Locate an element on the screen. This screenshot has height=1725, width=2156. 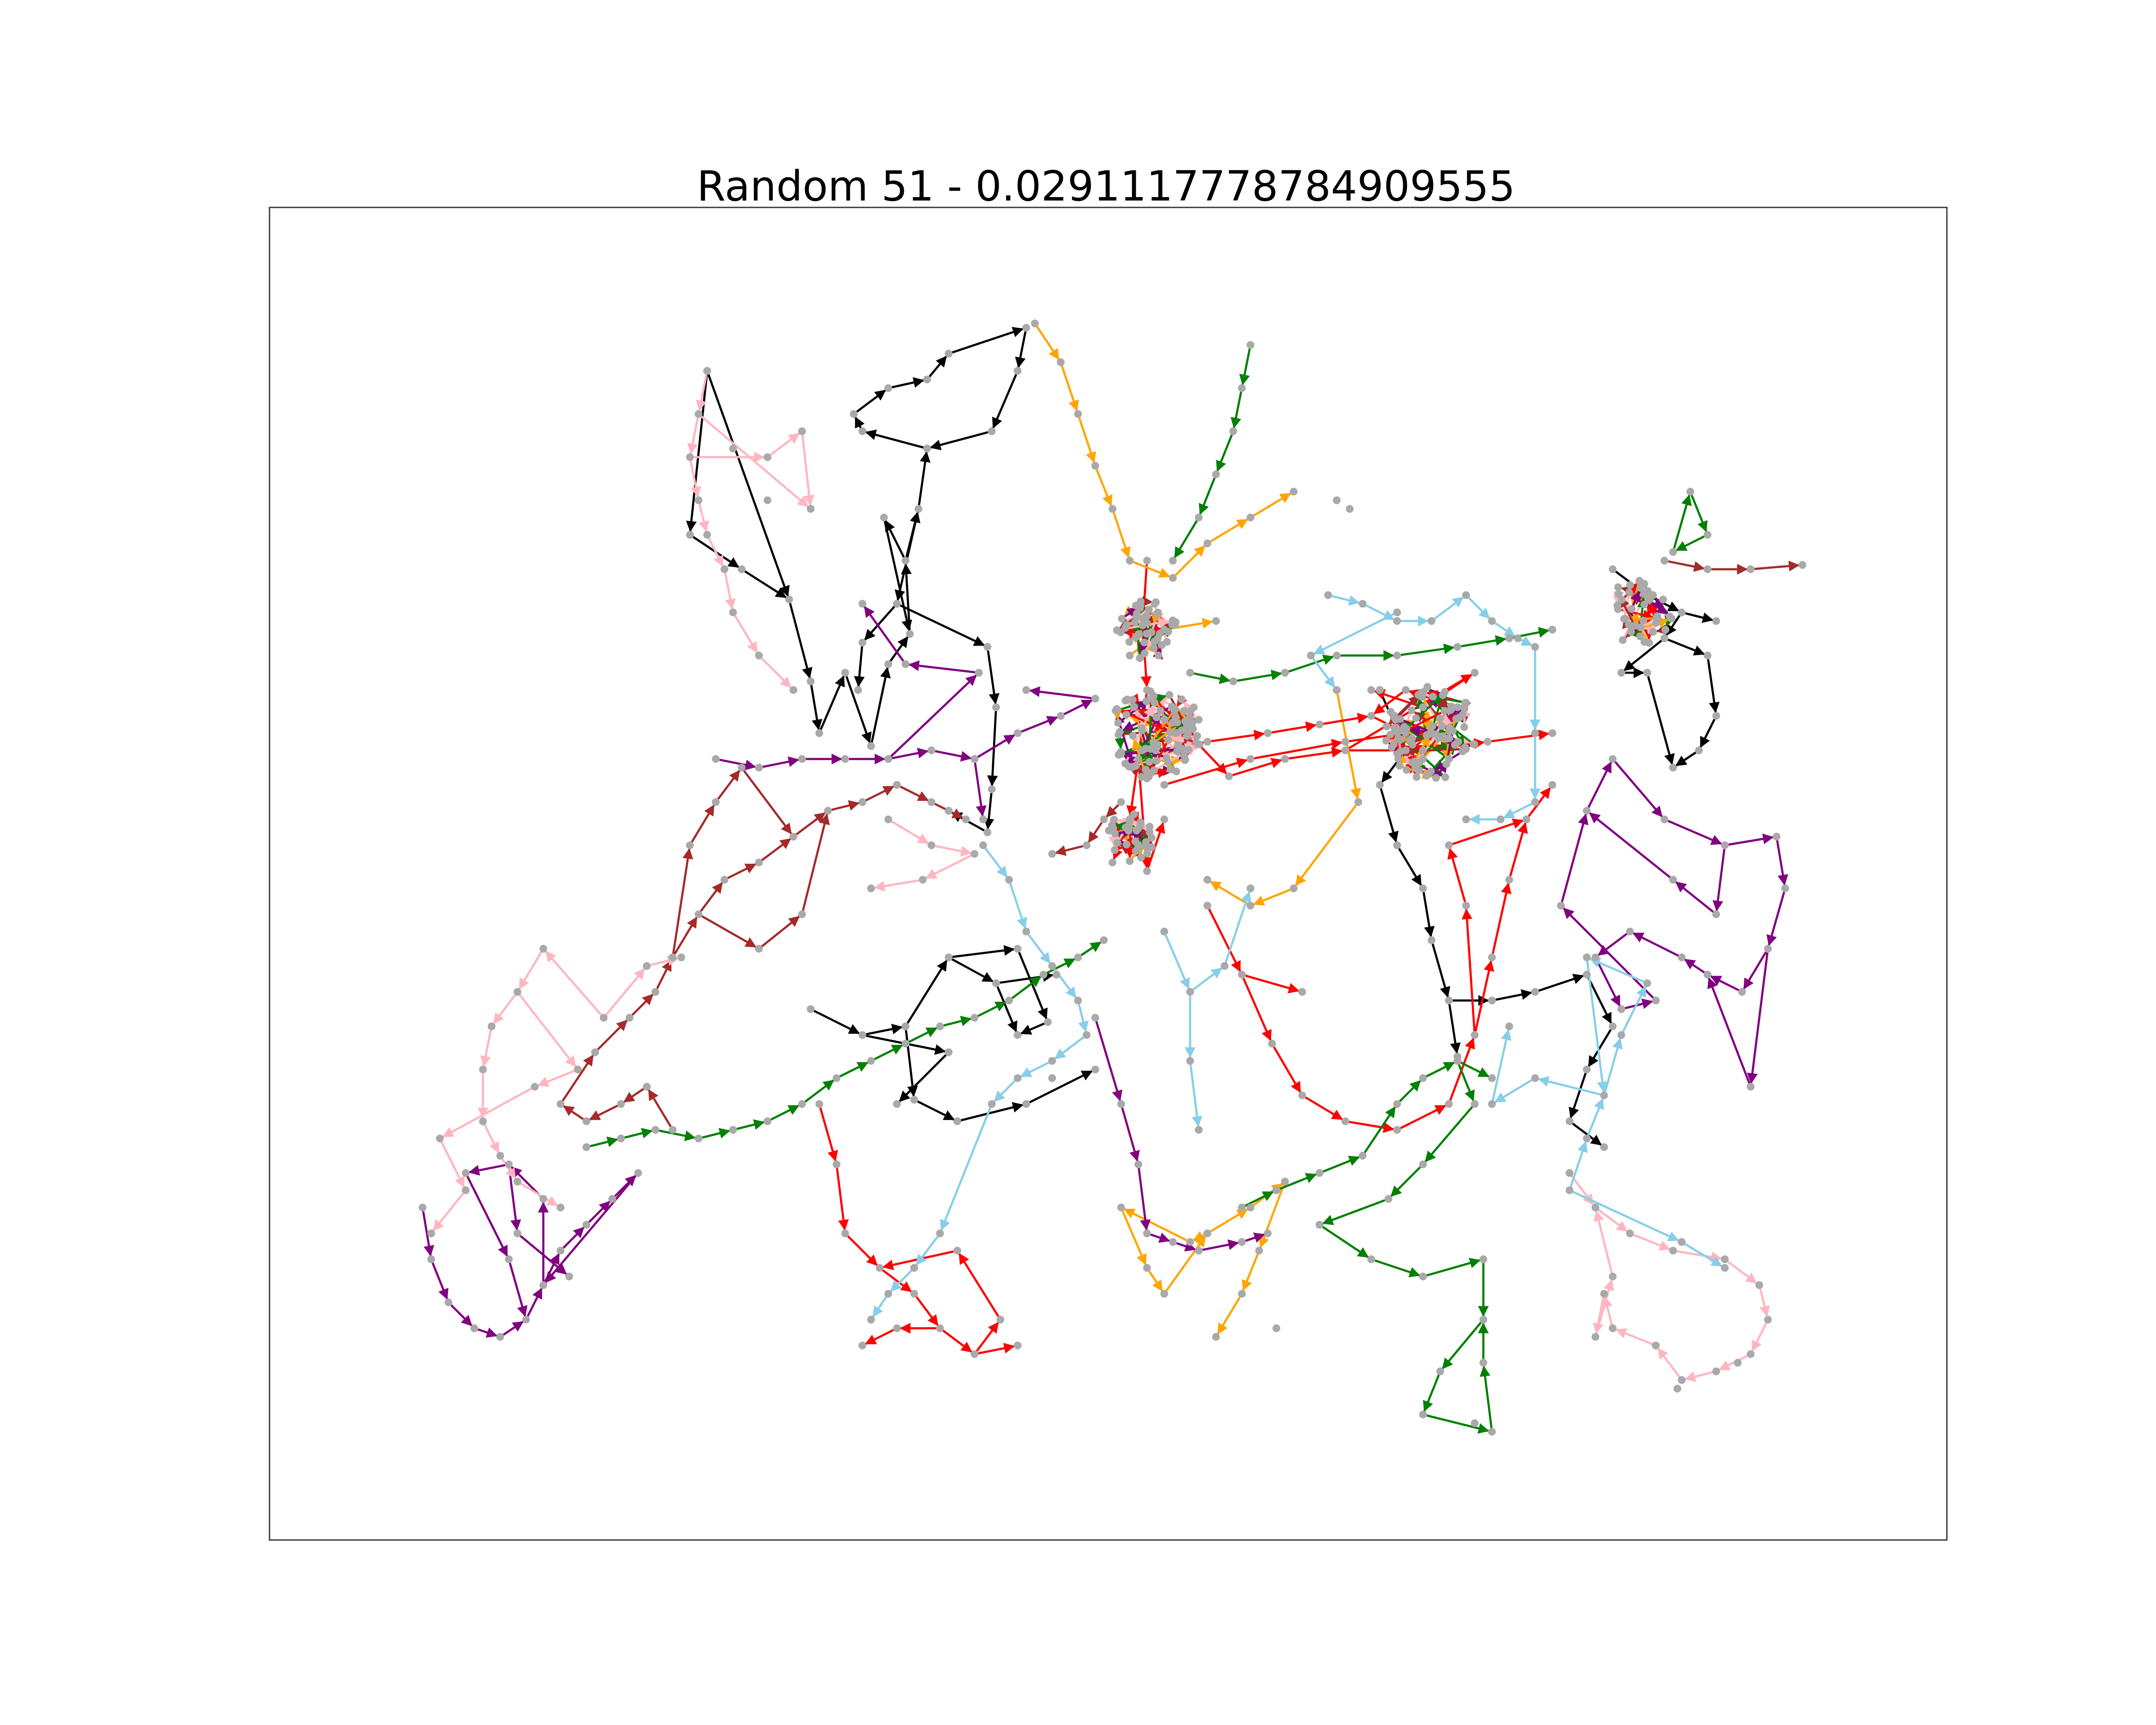
graph-node-orange is located at coordinates (1207, 880).